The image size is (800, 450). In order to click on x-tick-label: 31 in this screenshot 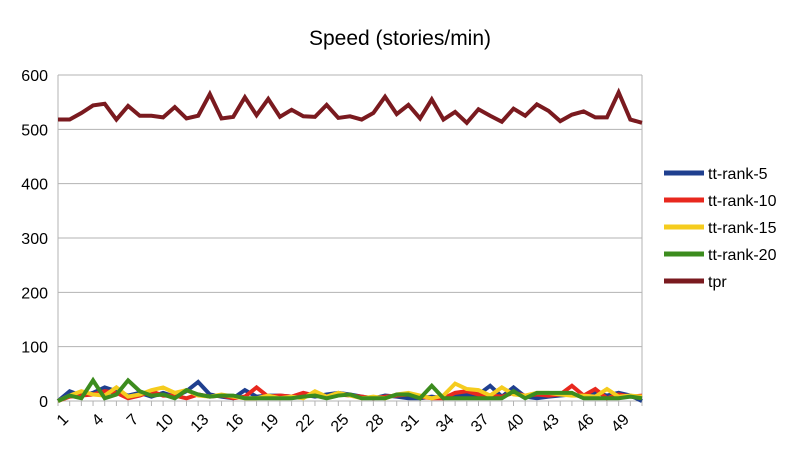, I will do `click(410, 423)`.